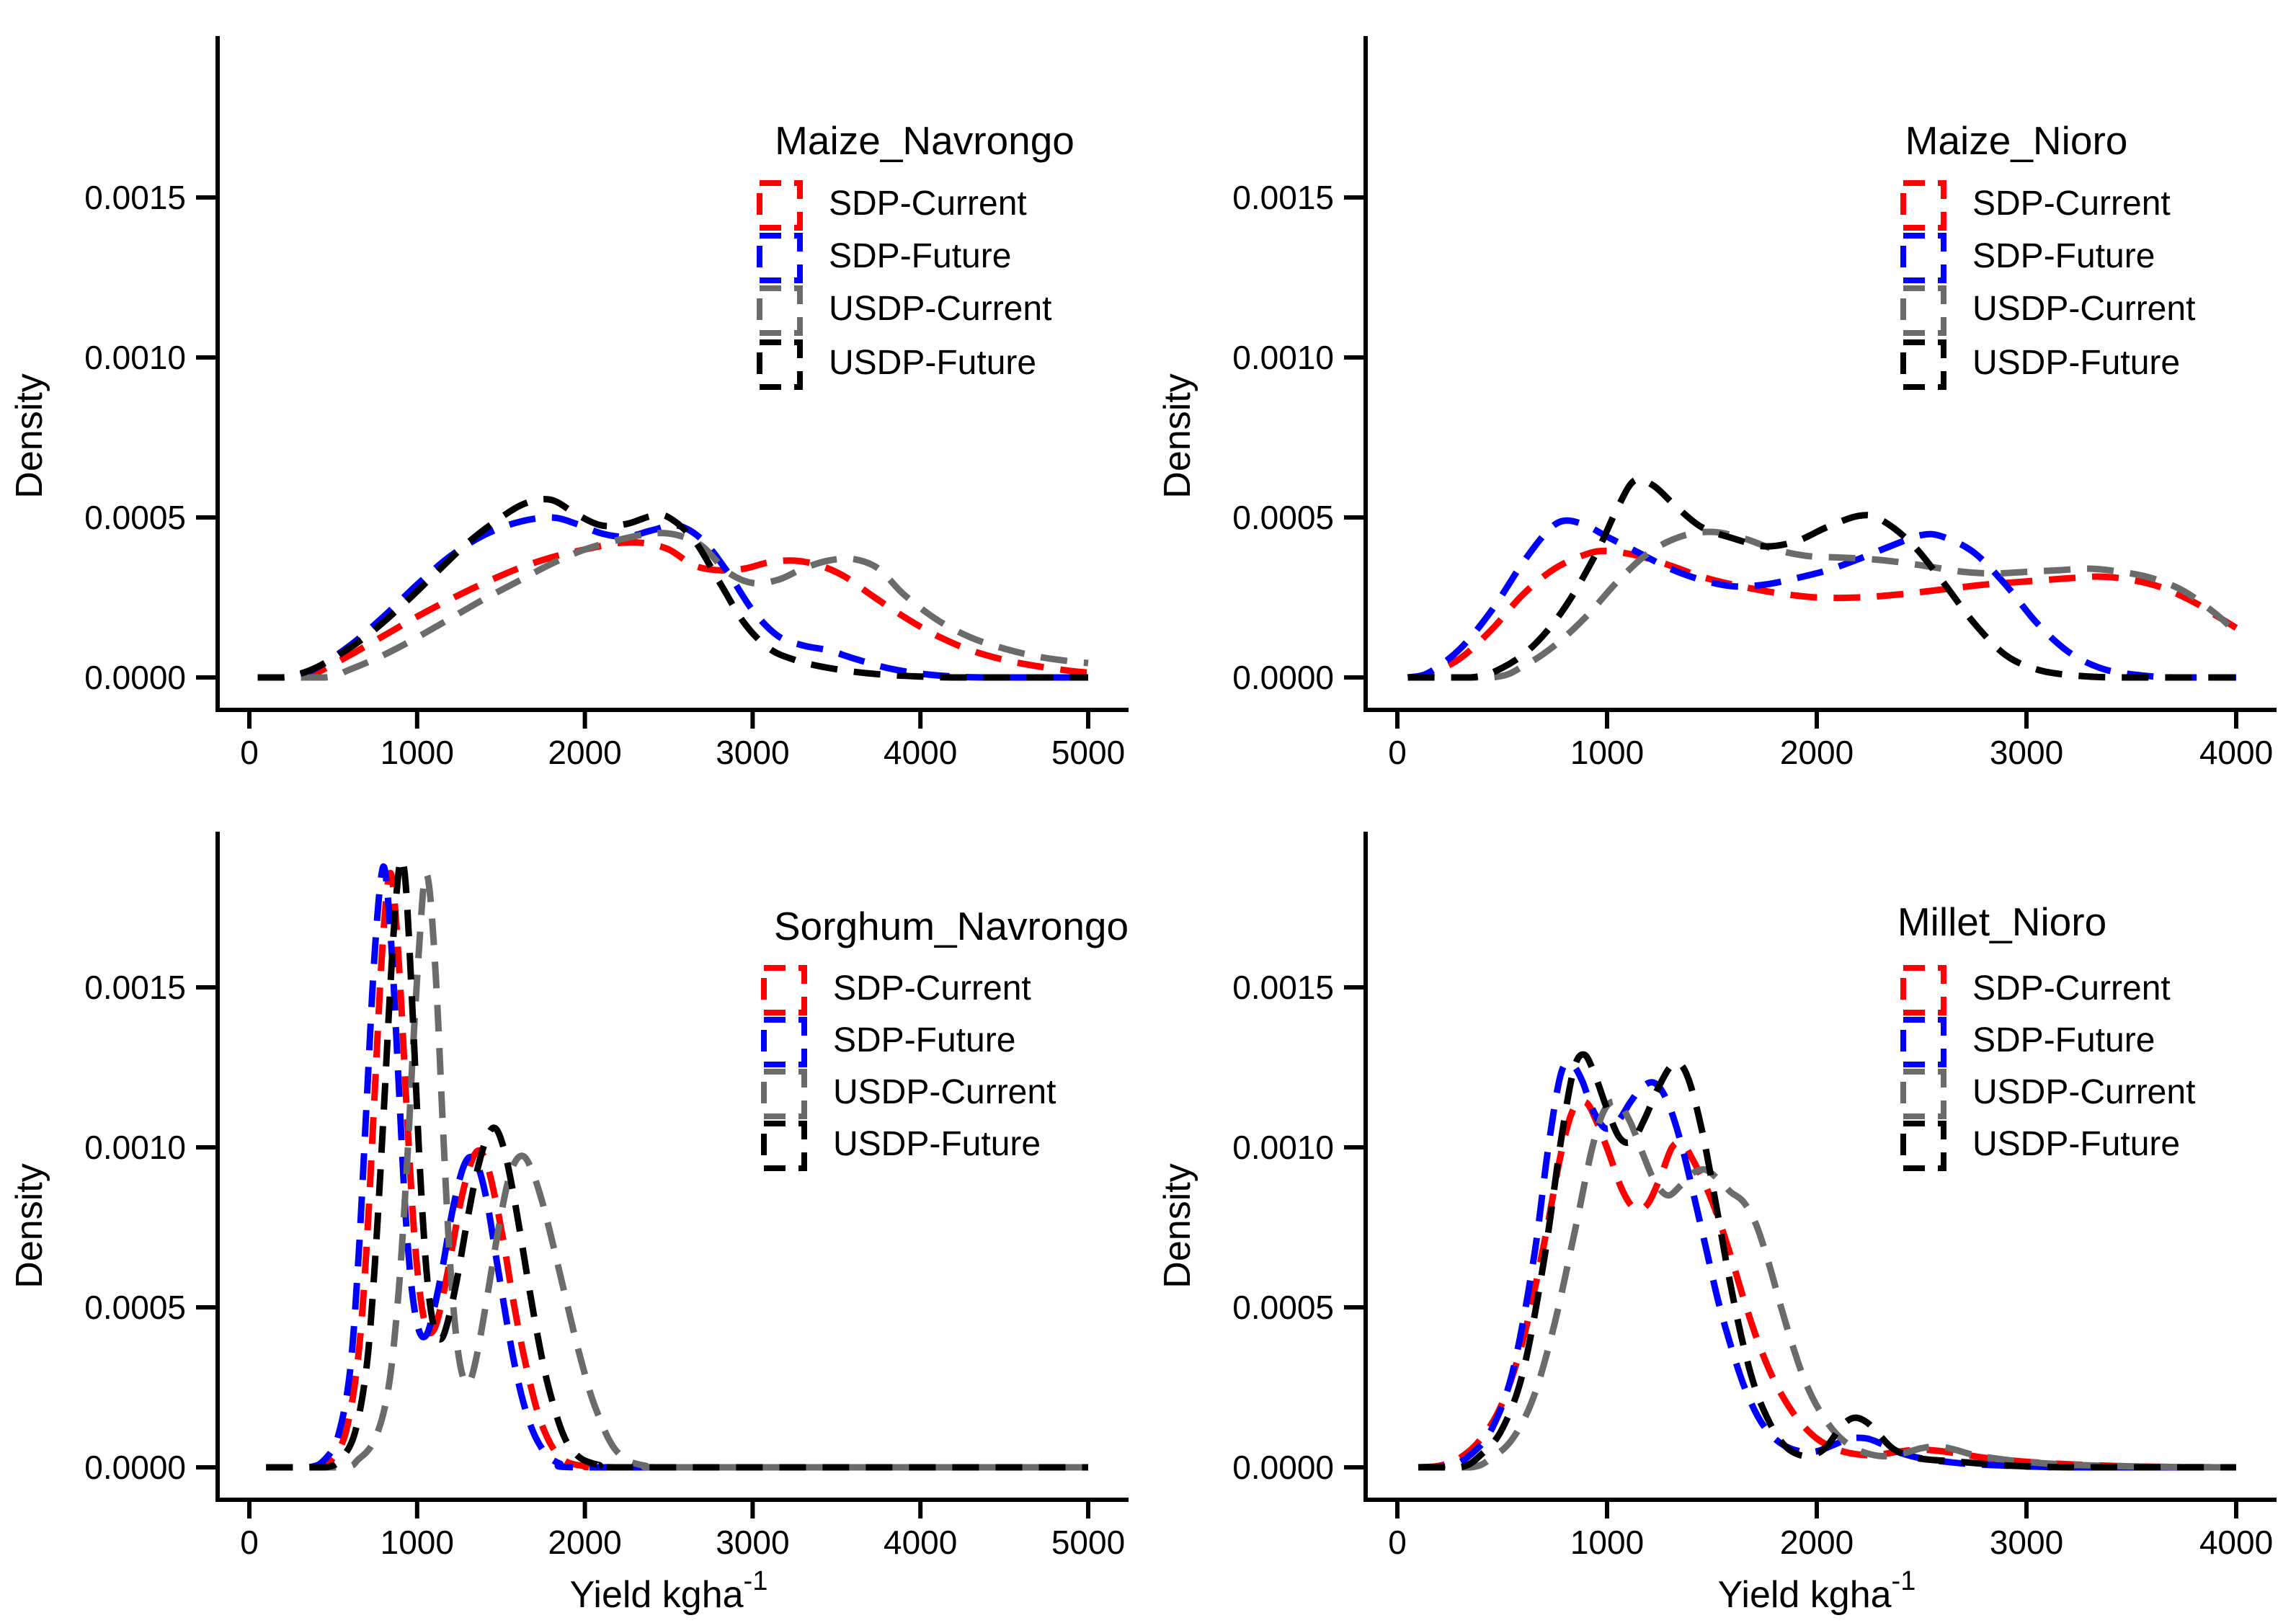 The height and width of the screenshot is (1623, 2296). I want to click on legend-title: Maize_Nioro, so click(2016, 140).